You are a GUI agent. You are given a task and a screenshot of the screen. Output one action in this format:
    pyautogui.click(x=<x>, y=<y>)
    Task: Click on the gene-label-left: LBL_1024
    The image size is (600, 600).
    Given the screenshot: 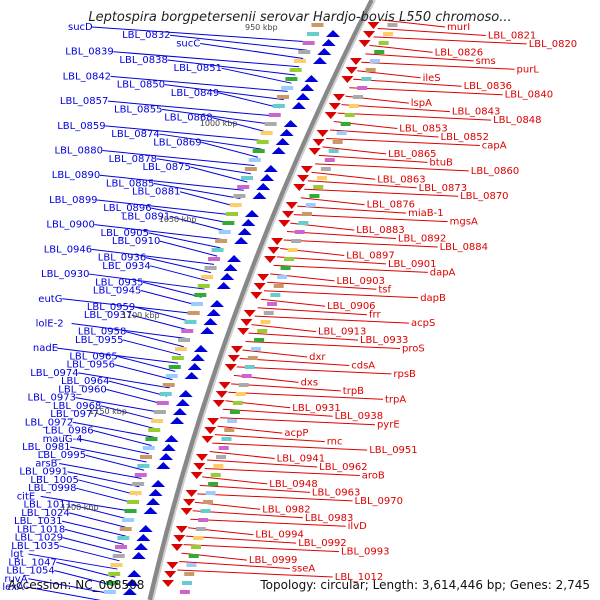 What is the action you would take?
    pyautogui.click(x=45, y=513)
    